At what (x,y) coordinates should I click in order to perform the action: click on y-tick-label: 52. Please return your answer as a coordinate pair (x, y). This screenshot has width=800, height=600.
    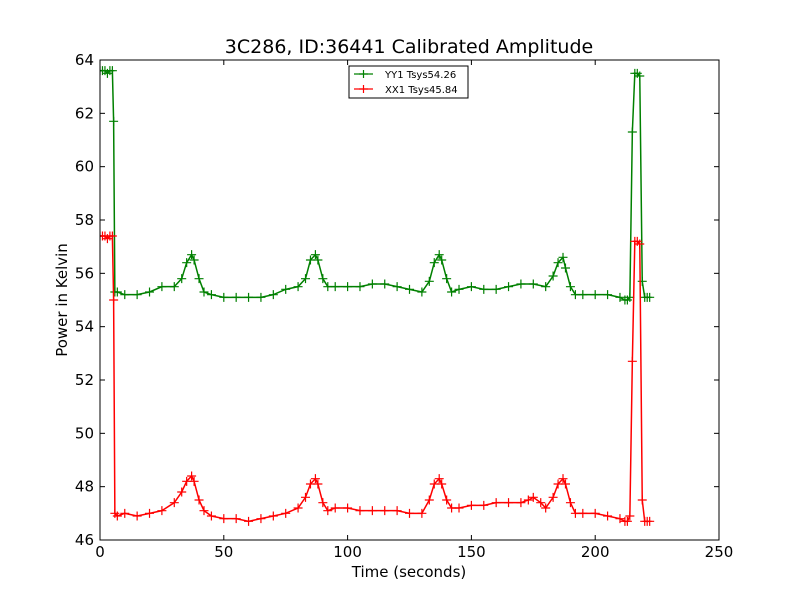
    Looking at the image, I should click on (84, 380).